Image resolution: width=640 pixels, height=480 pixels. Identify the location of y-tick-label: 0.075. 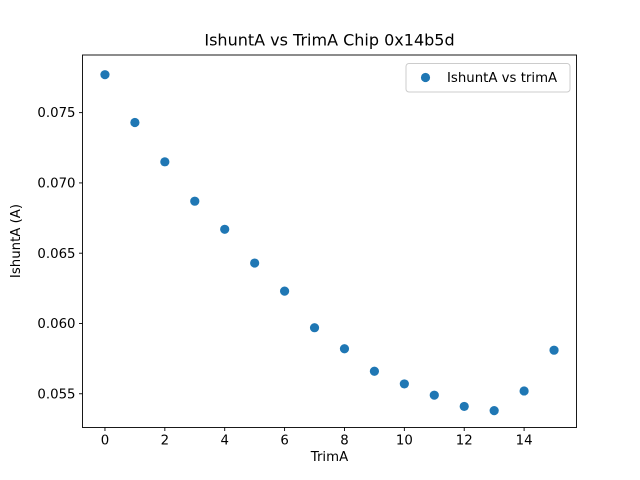
(56, 113).